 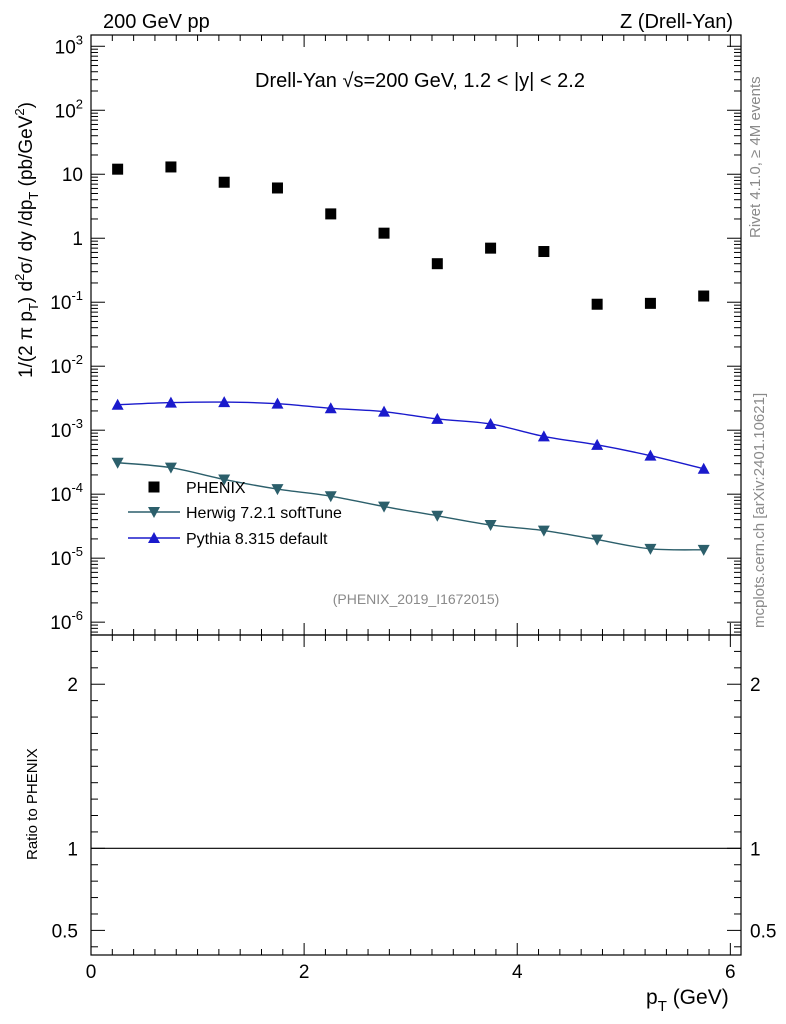 I want to click on x-tick-label: 4, so click(x=517, y=972).